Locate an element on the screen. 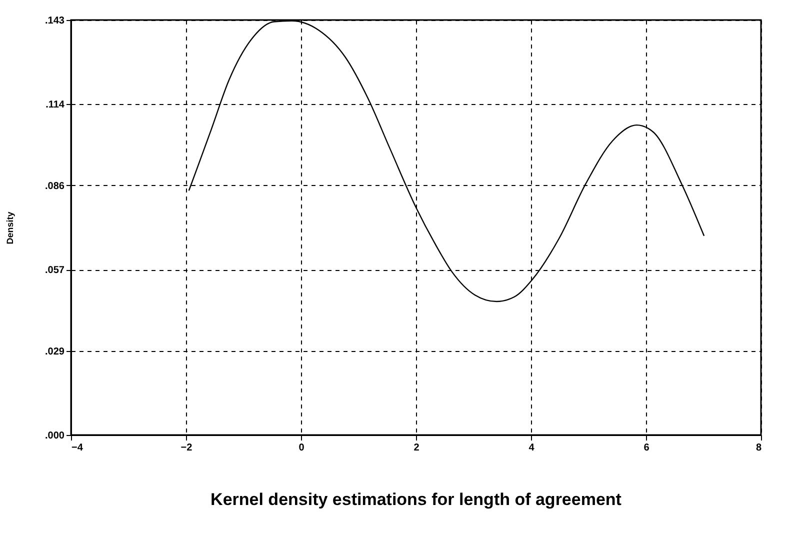 The width and height of the screenshot is (811, 536). y-tick-label: .029 is located at coordinates (55, 352).